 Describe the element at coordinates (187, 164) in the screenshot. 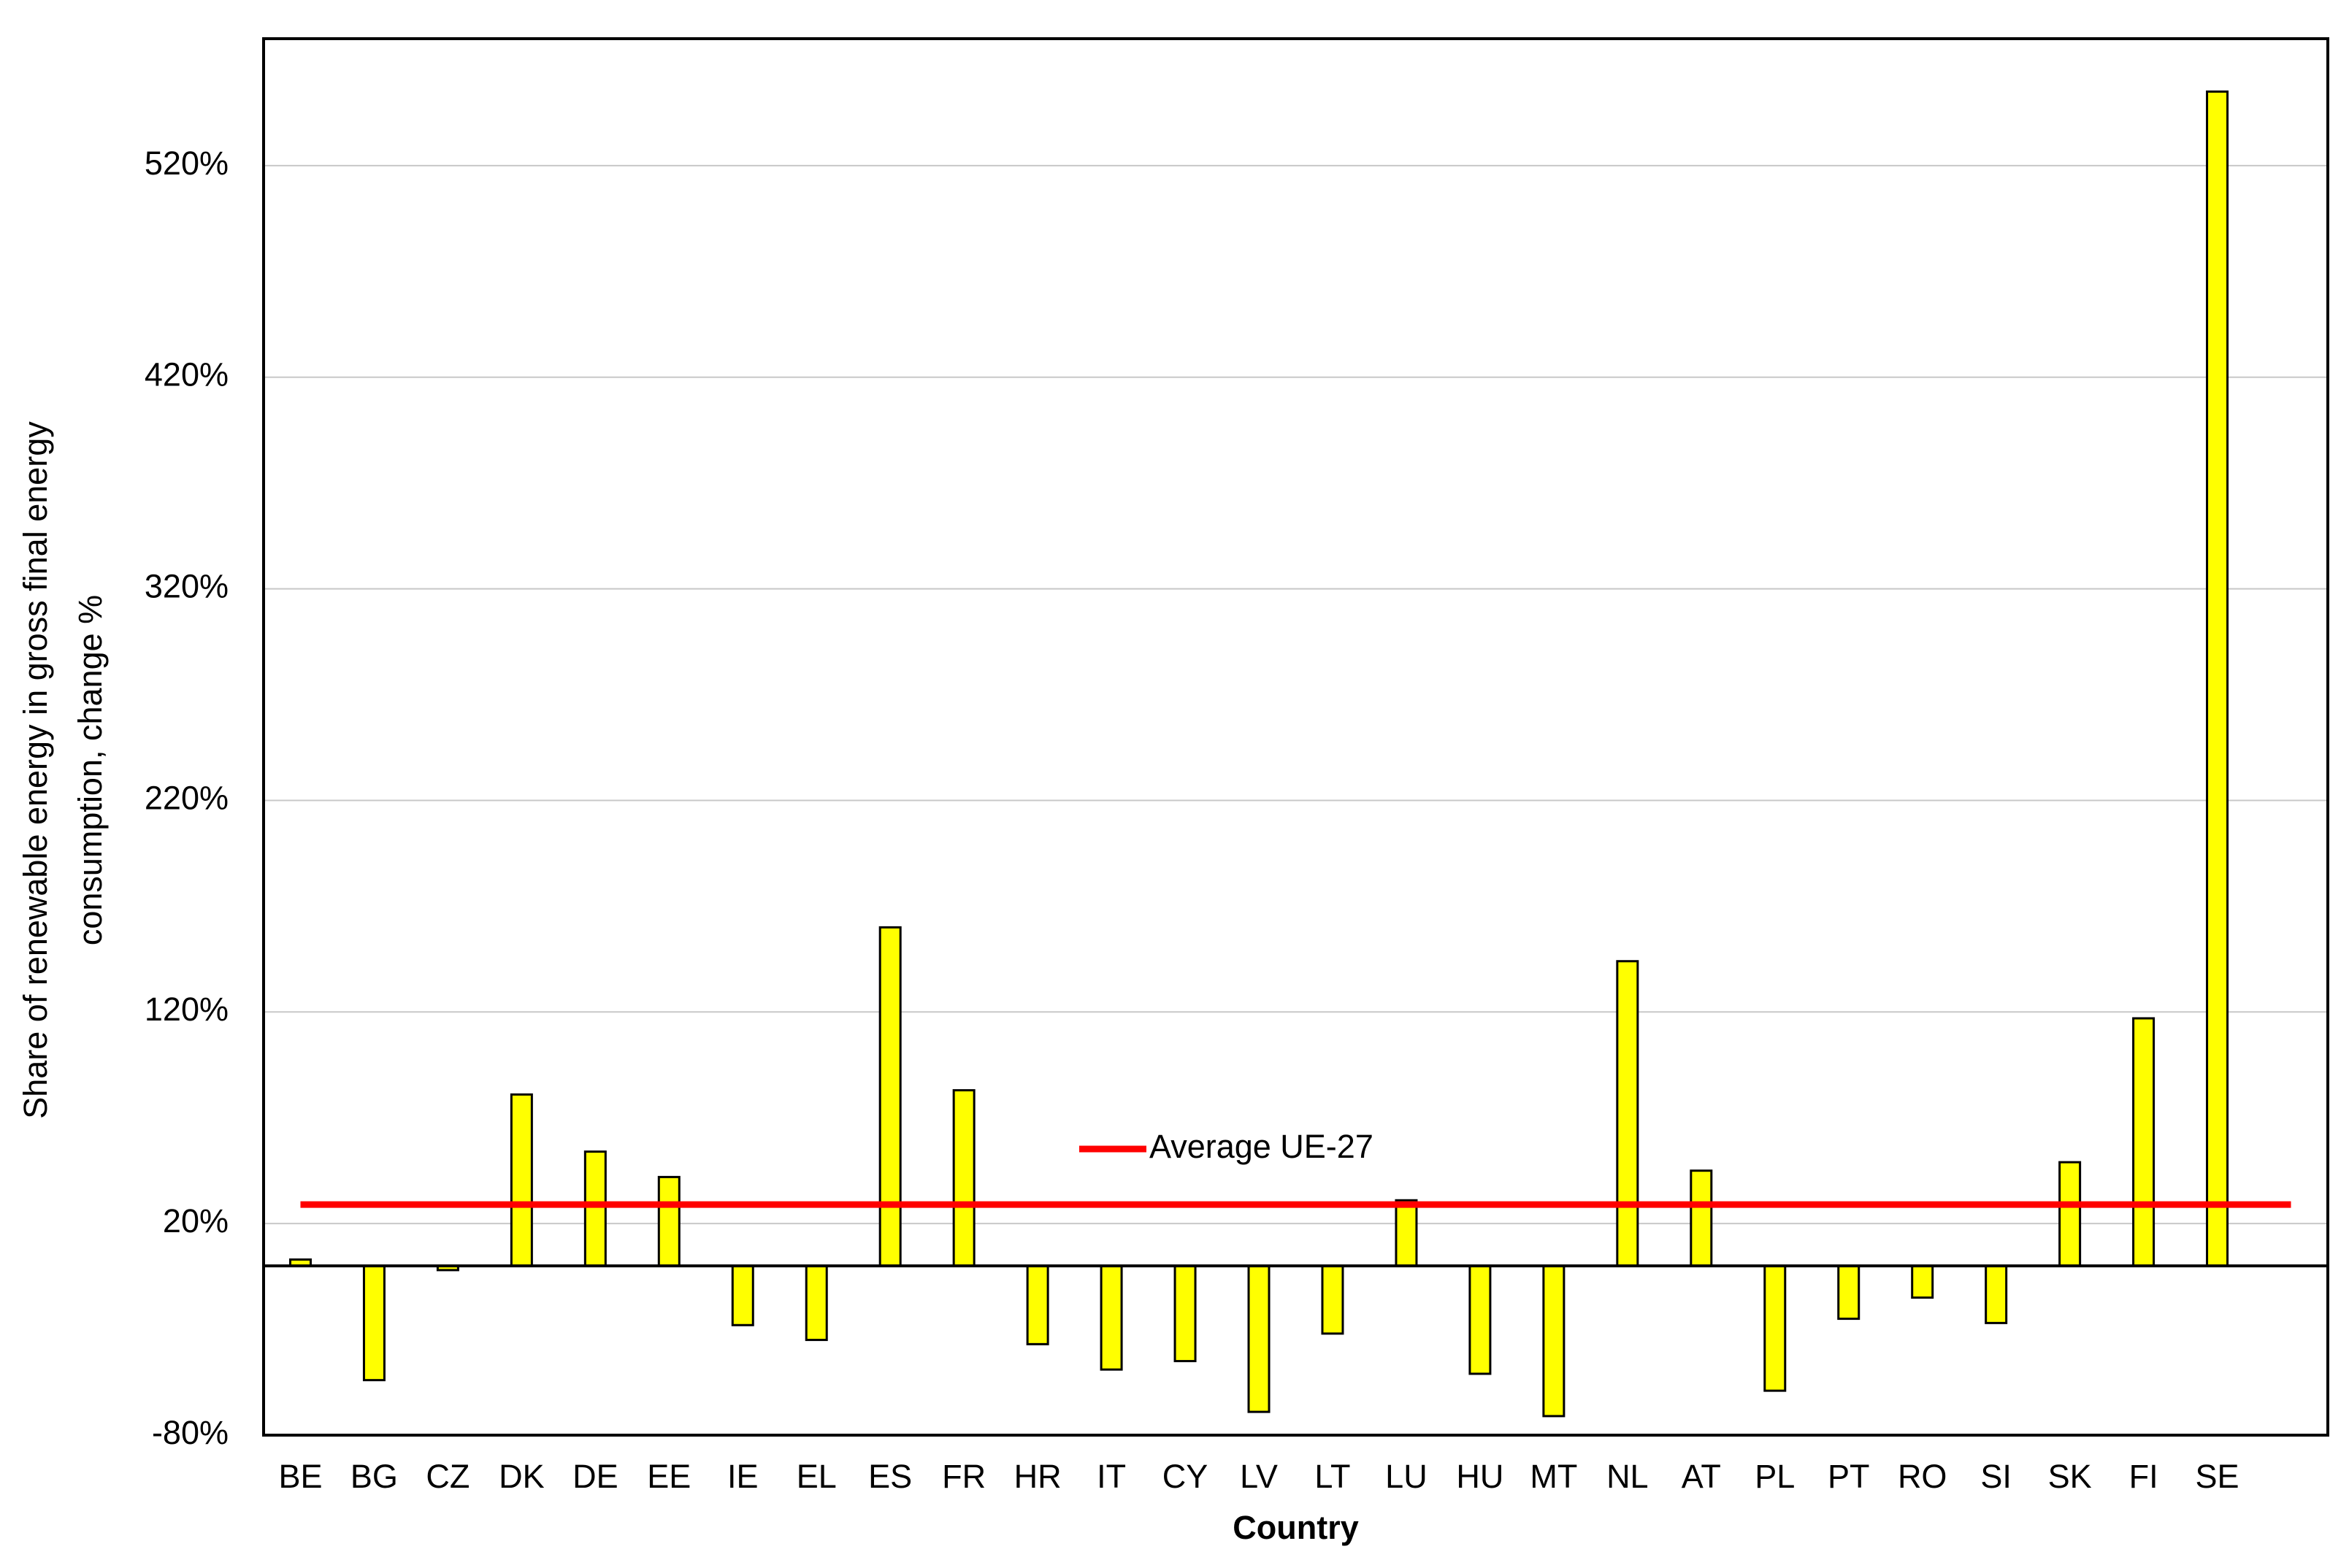

I see `y-tick-label: 520%` at that location.